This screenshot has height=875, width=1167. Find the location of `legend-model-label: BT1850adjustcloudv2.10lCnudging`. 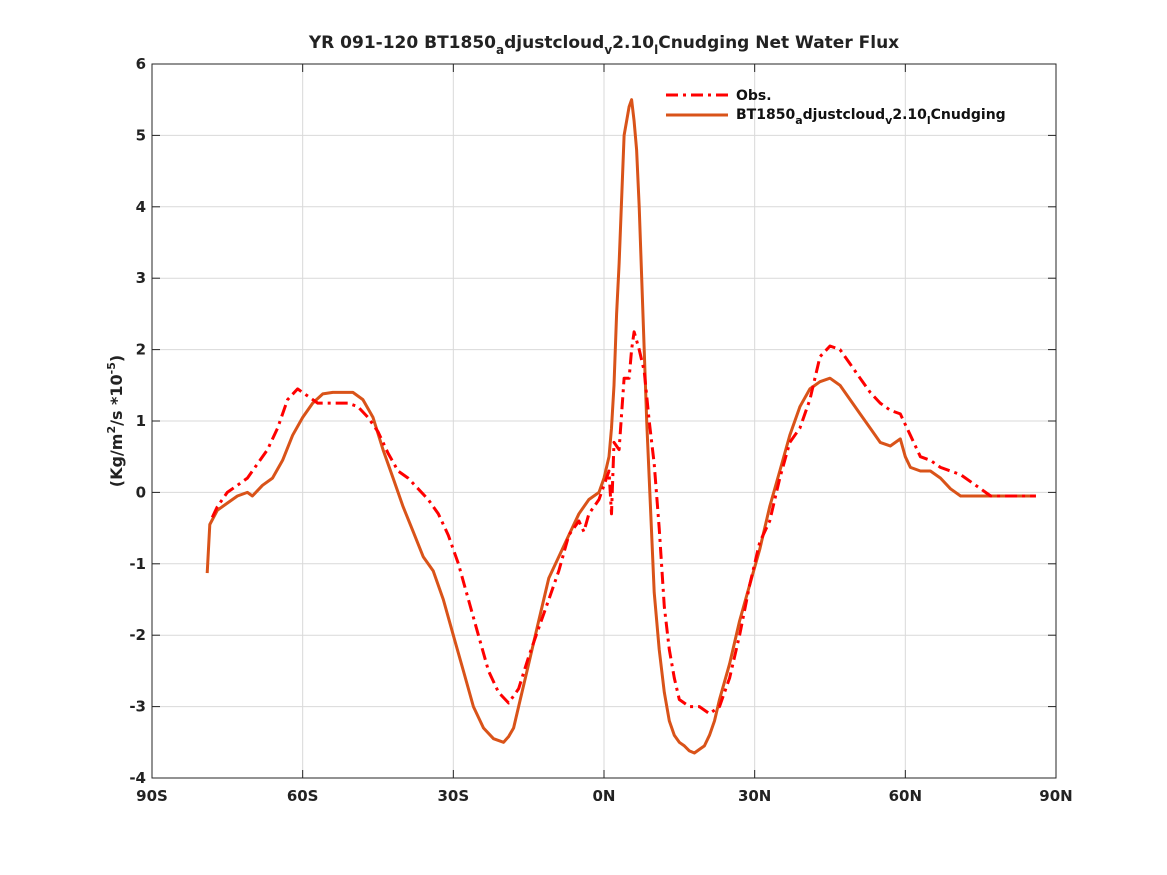

legend-model-label: BT1850adjustcloudv2.10lCnudging is located at coordinates (871, 117).